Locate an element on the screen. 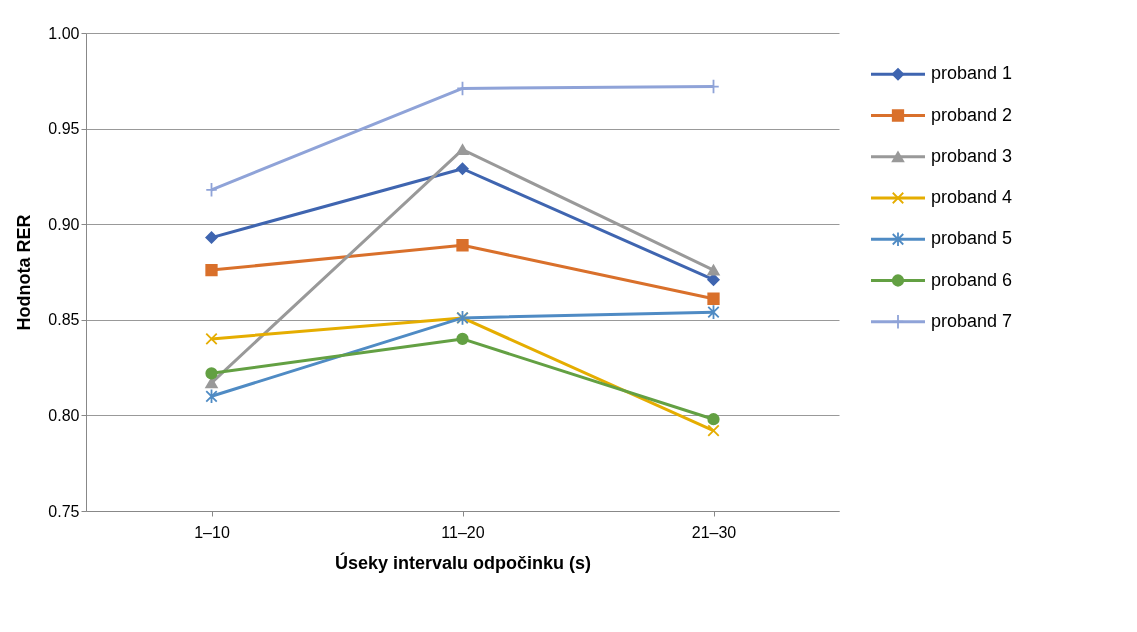  legend-label: proband 2 is located at coordinates (972, 114).